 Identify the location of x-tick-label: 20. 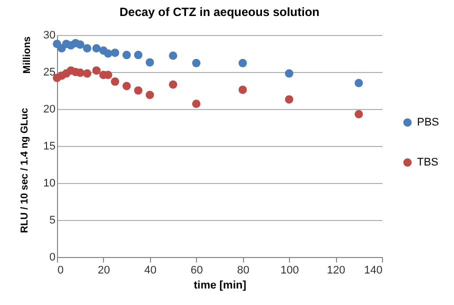
(104, 270).